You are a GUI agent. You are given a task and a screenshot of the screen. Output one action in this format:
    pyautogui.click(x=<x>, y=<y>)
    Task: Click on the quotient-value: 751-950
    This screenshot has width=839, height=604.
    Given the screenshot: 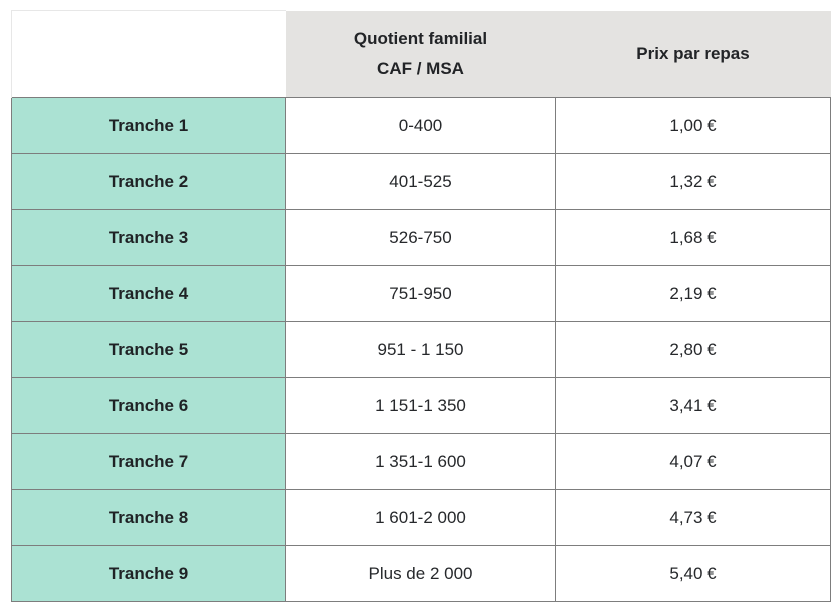 What is the action you would take?
    pyautogui.click(x=420, y=293)
    